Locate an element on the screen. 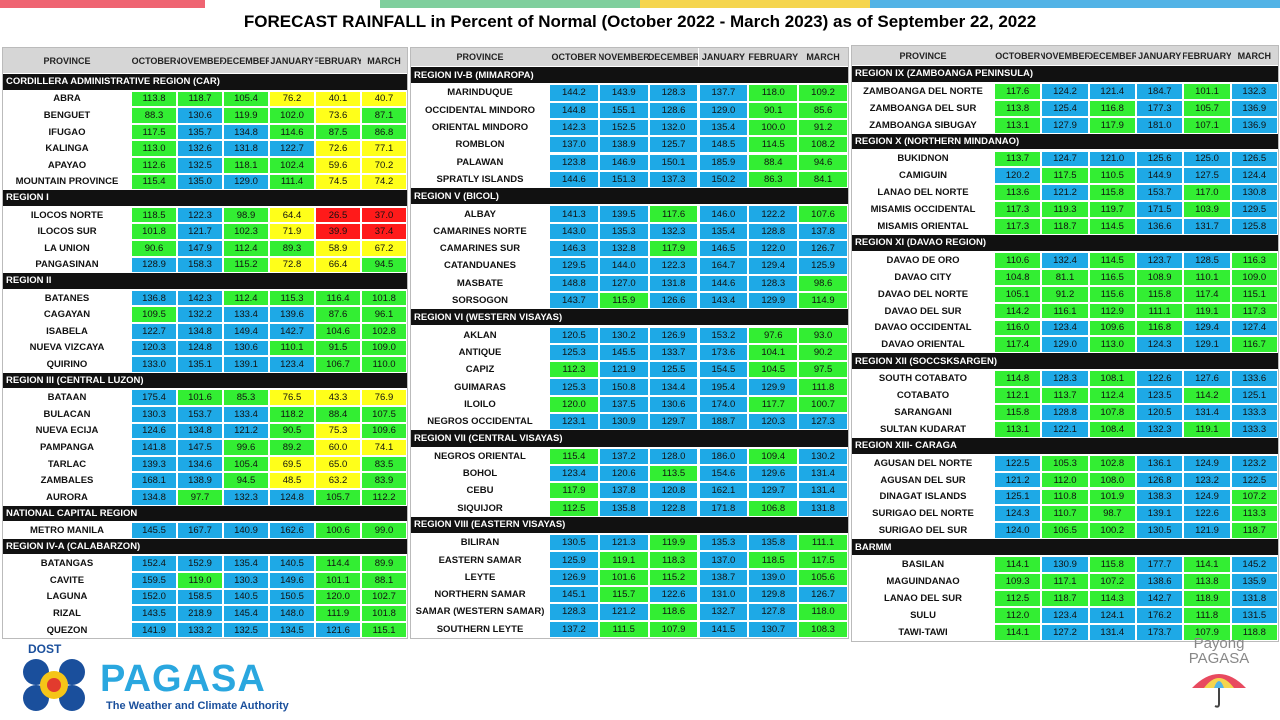  value-cell: 137.5 is located at coordinates (623, 404).